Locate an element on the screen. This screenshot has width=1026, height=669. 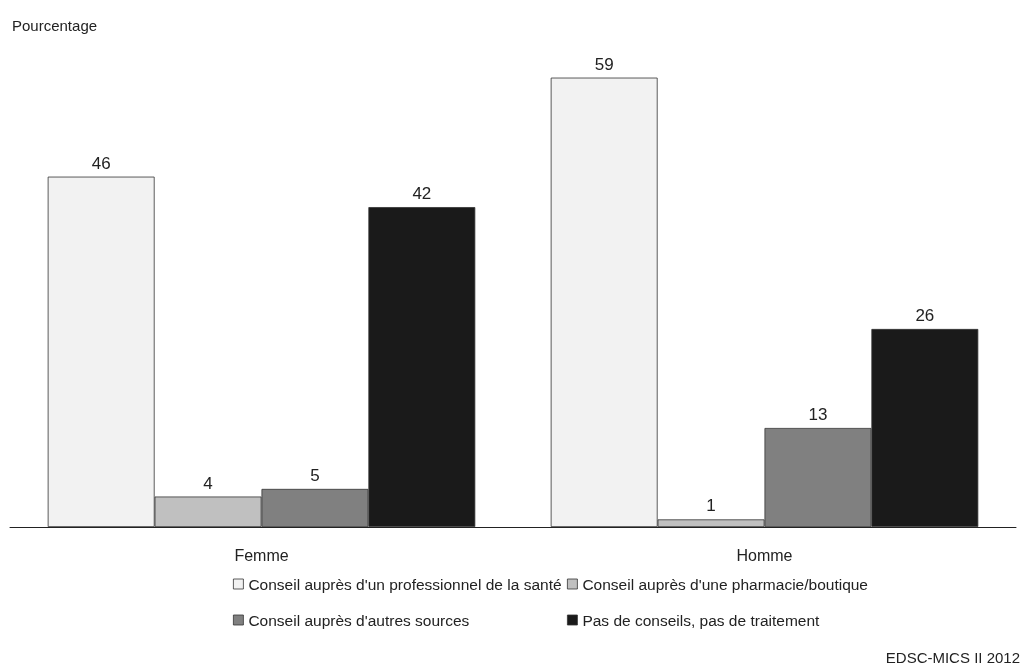
data-label: 46 is located at coordinates (101, 163).